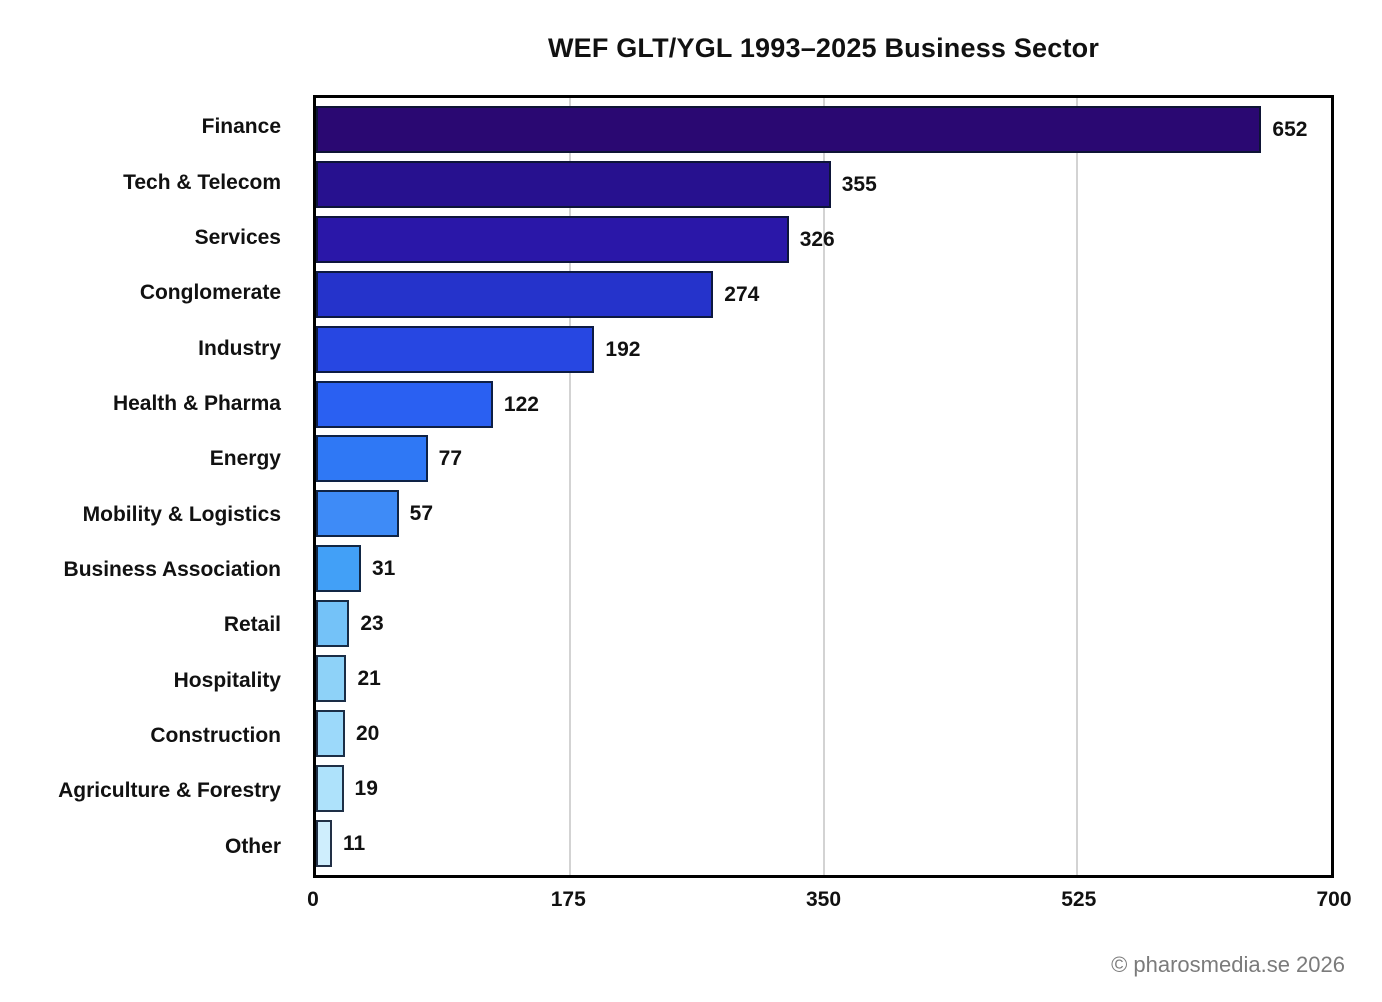 Image resolution: width=1382 pixels, height=1002 pixels. I want to click on bar-row: 31, so click(823, 569).